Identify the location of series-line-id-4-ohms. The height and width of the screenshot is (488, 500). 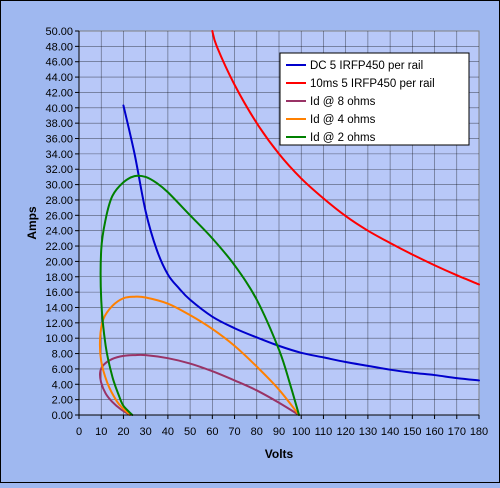
(199, 355).